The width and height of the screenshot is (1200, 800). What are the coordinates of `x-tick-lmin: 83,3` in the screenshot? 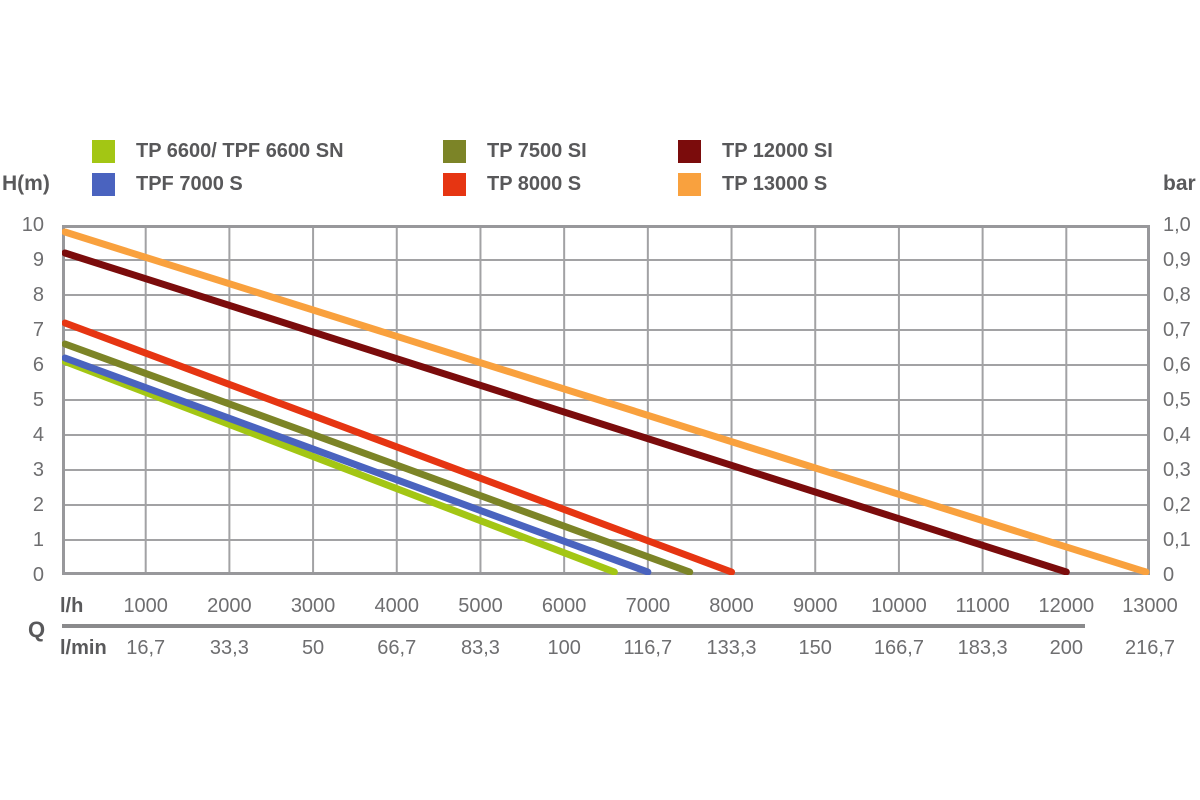 It's located at (480, 648).